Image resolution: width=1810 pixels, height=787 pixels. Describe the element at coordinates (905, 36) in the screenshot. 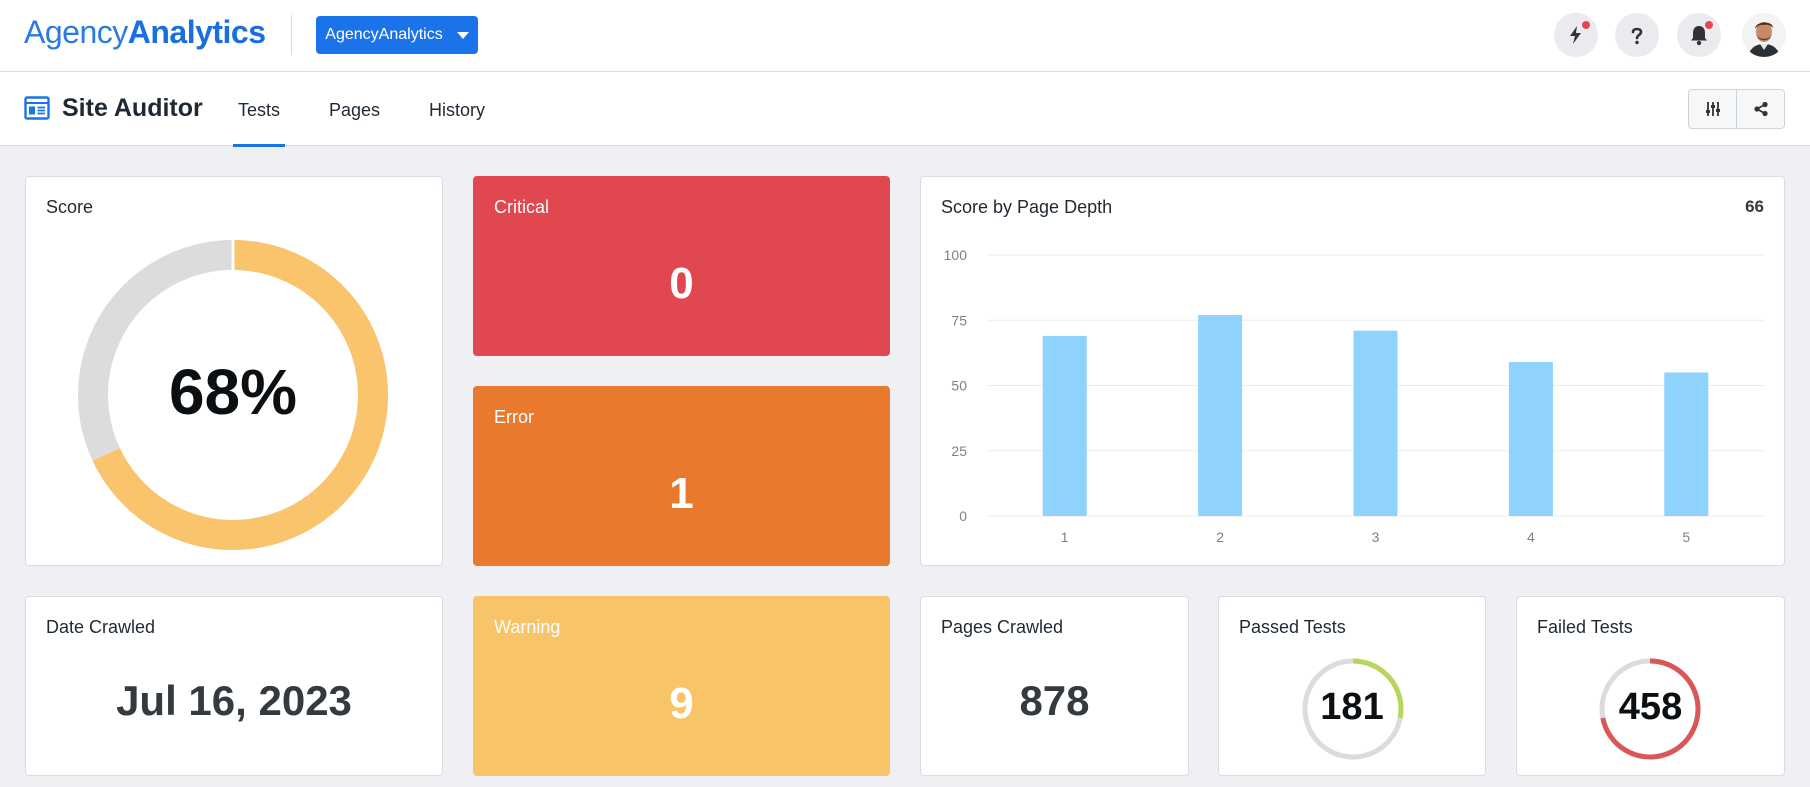

I see `top-navigation-bar: AgencyAnalytics AgencyAnalytics` at that location.